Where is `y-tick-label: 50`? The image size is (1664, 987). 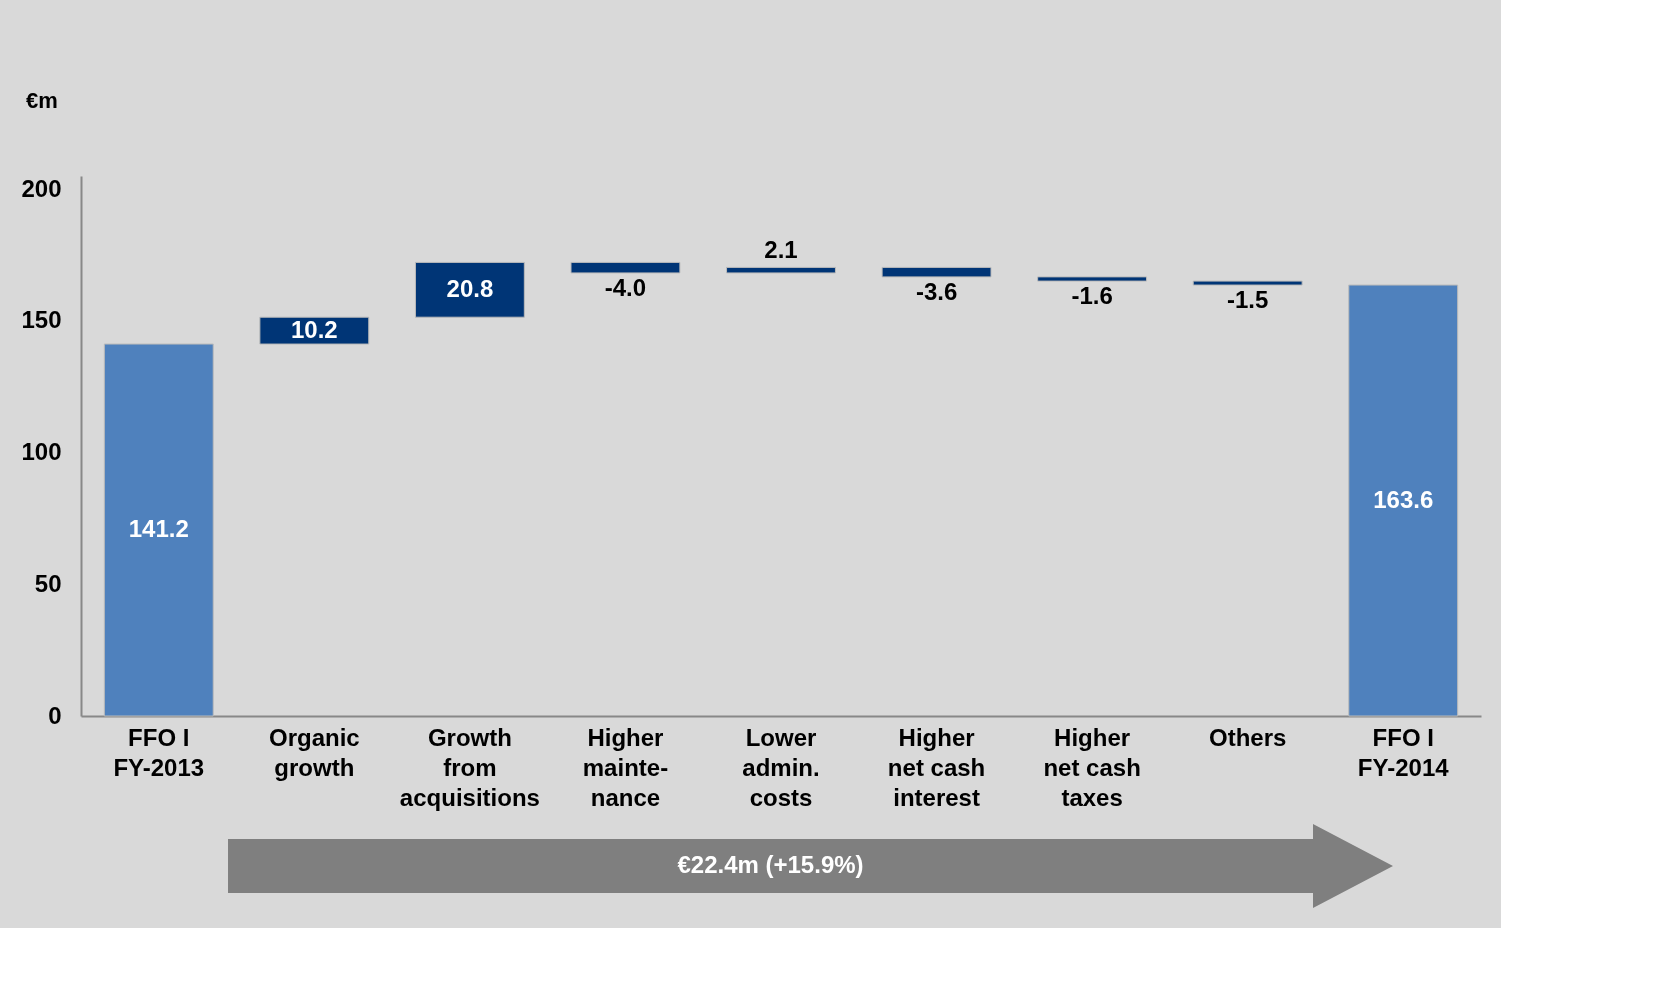 y-tick-label: 50 is located at coordinates (48, 583).